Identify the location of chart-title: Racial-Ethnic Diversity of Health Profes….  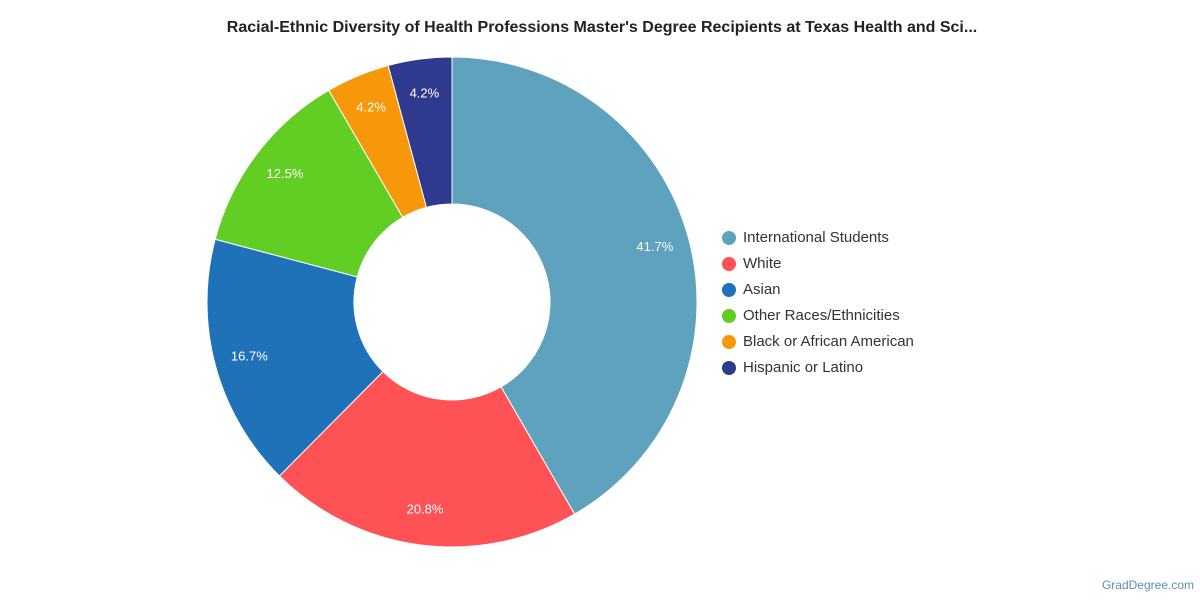
(602, 27).